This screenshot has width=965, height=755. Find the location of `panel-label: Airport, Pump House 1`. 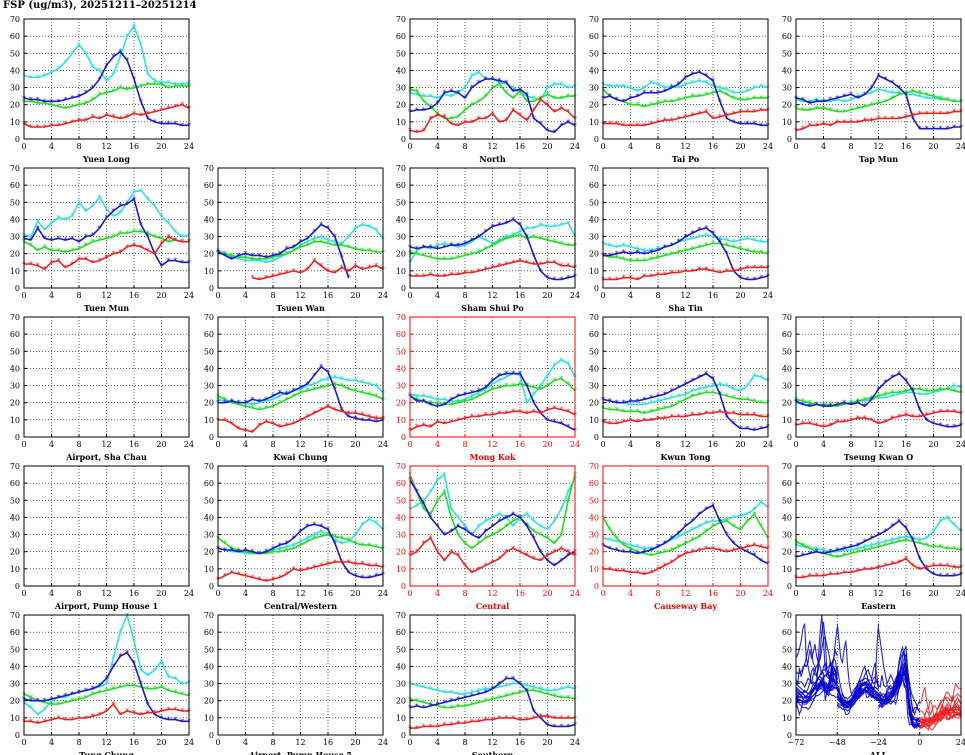

panel-label: Airport, Pump House 1 is located at coordinates (106, 606).